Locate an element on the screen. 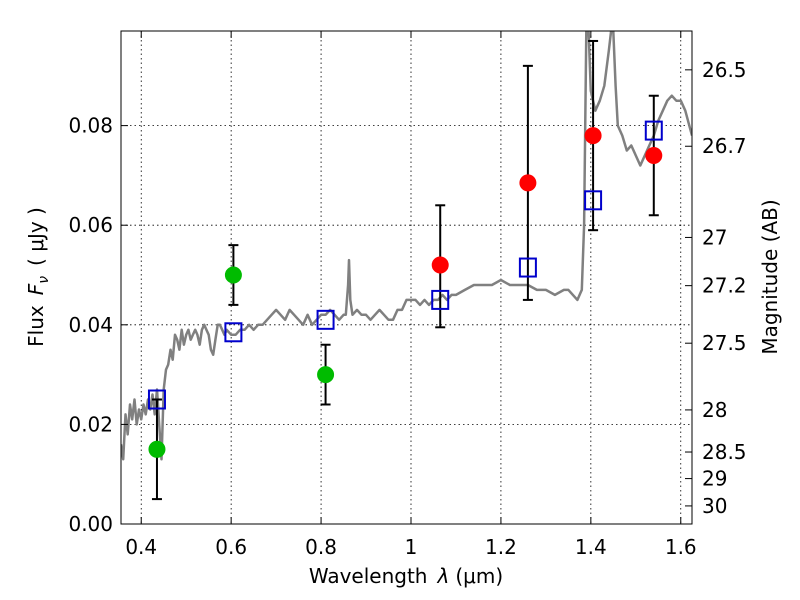 This screenshot has width=800, height=600. y-axis-title: FluxFν( μJy ) is located at coordinates (38, 277).